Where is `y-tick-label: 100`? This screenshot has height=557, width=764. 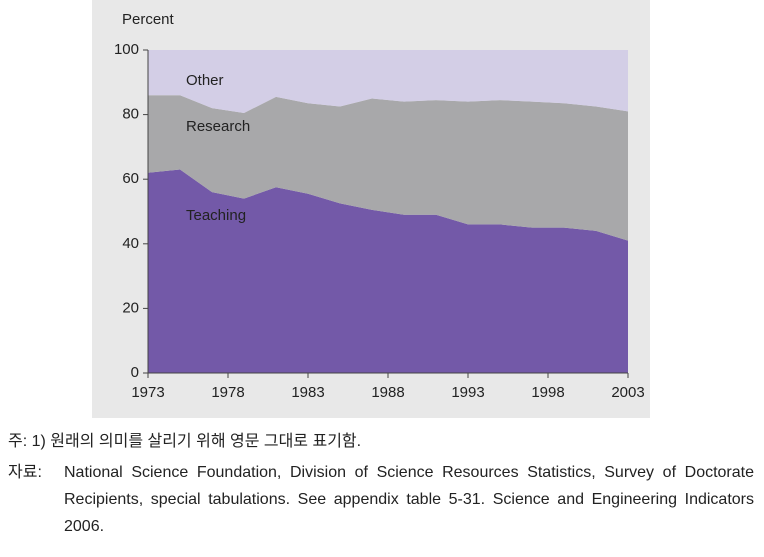
y-tick-label: 100 is located at coordinates (126, 49).